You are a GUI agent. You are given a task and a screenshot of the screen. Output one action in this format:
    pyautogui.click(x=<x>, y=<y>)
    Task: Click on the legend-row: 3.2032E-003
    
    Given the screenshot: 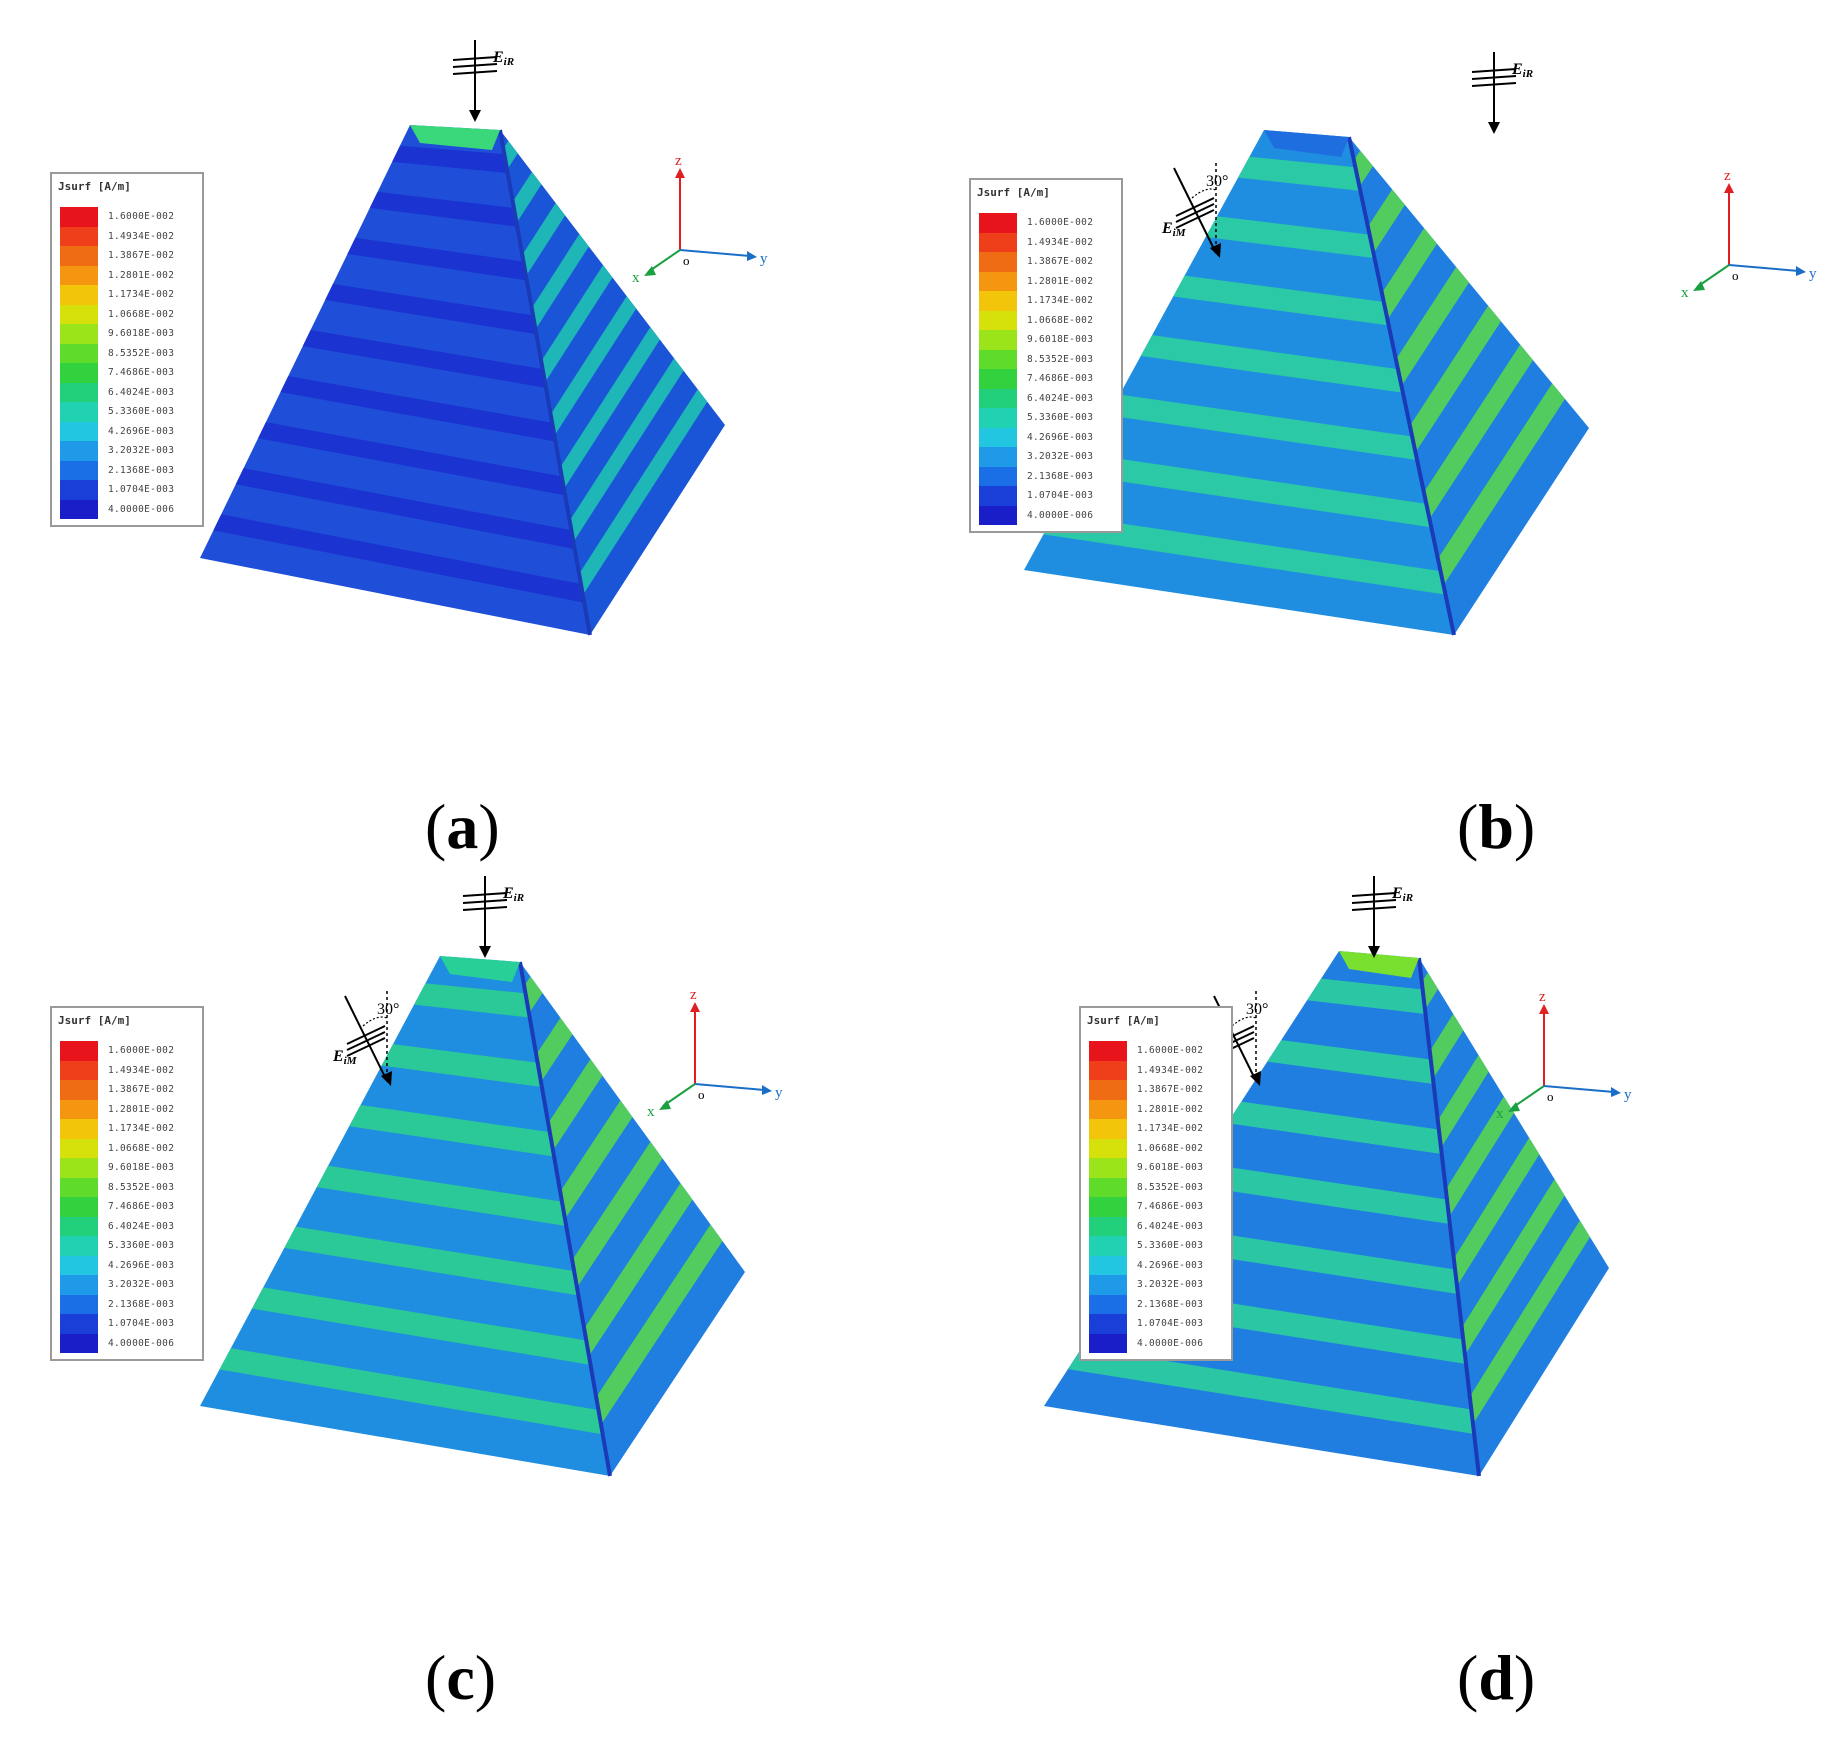 What is the action you would take?
    pyautogui.click(x=127, y=1285)
    